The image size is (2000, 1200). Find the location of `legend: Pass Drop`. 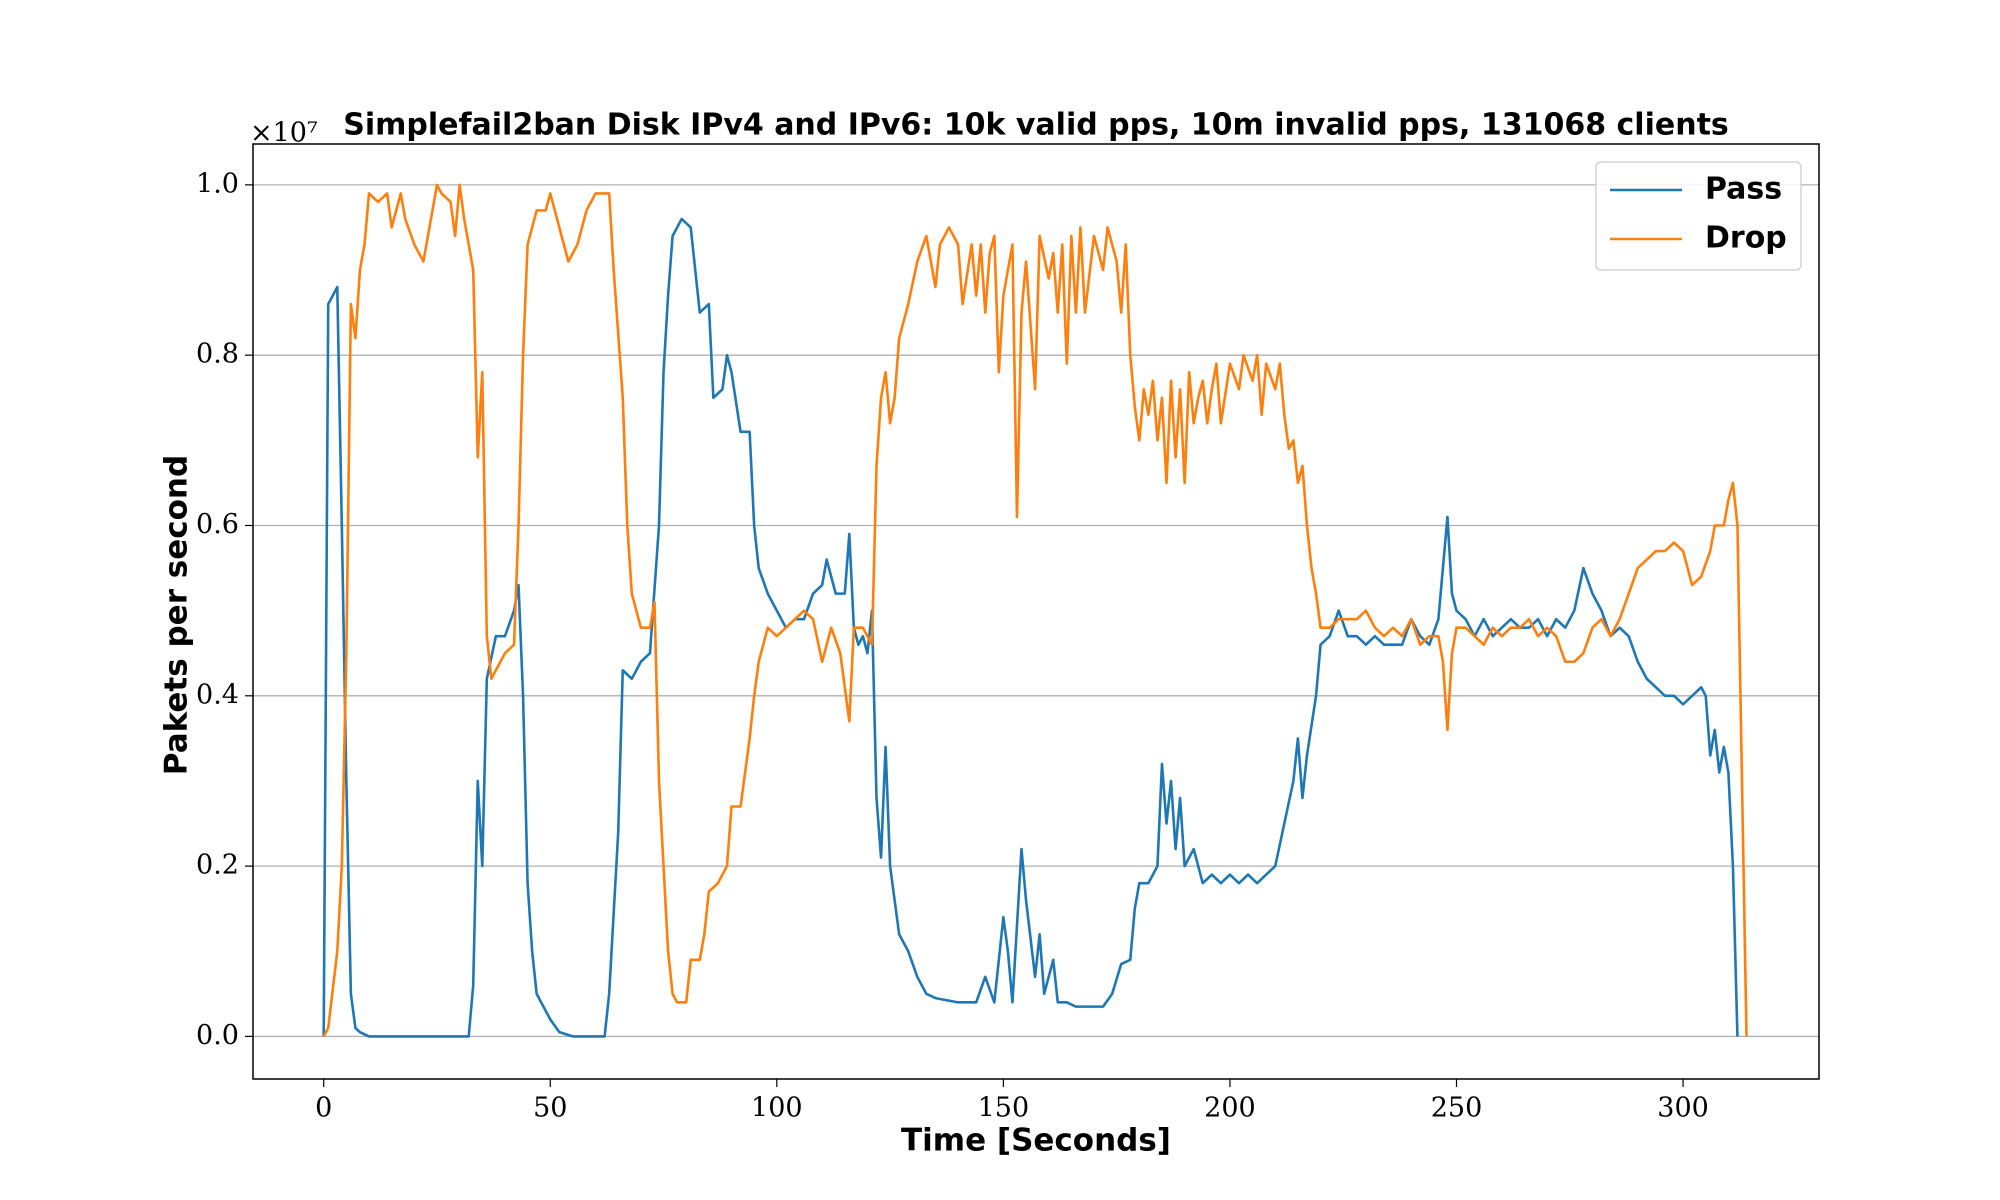

legend: Pass Drop is located at coordinates (1698, 216).